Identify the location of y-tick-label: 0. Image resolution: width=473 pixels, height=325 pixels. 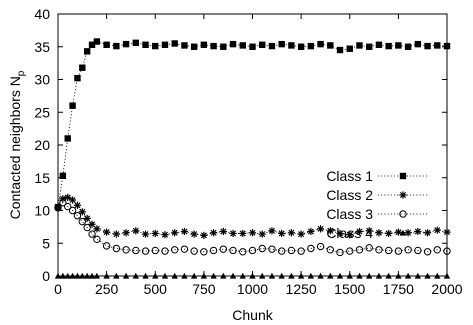
(46, 276).